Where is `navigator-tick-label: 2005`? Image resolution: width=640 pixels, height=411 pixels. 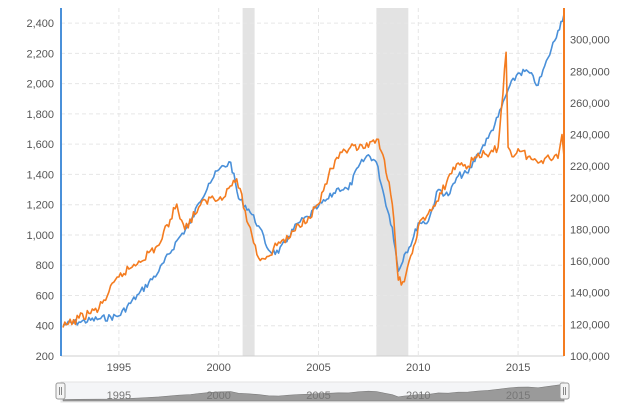 navigator-tick-label: 2005 is located at coordinates (318, 396).